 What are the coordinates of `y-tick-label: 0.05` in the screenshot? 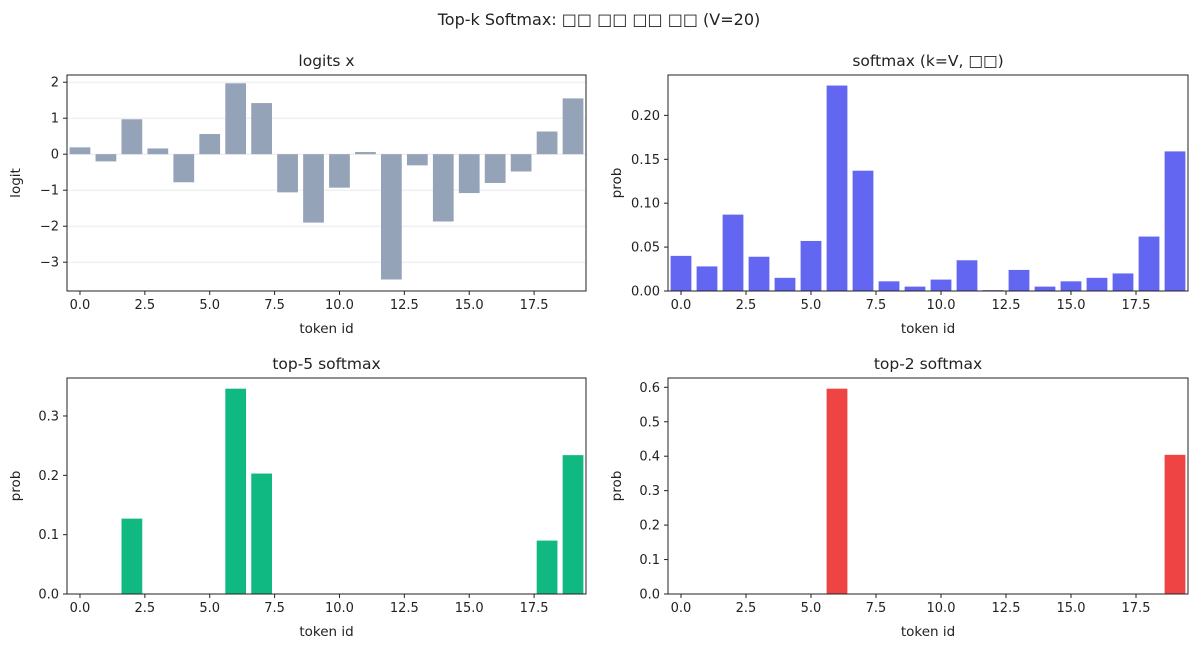 It's located at (645, 248).